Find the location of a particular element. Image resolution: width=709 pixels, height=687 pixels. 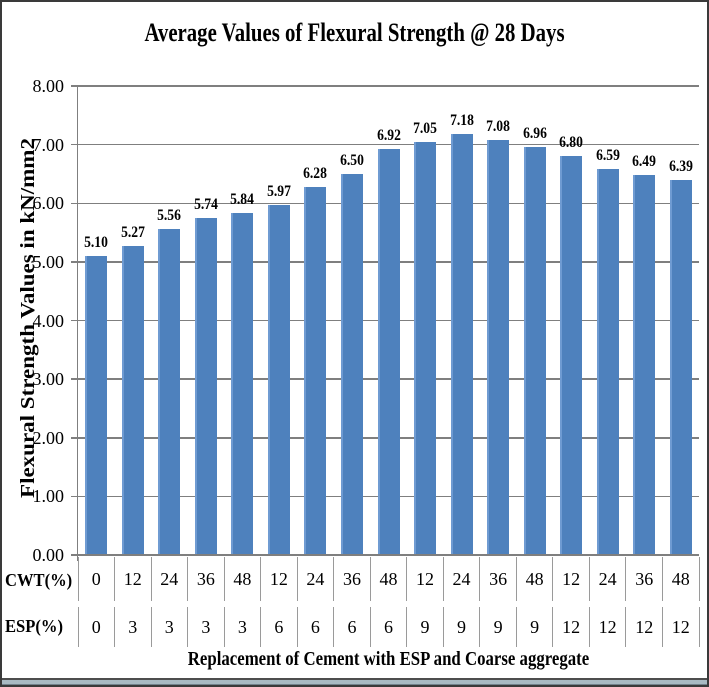

category-row-label-esp: ESP(%) is located at coordinates (34, 626).